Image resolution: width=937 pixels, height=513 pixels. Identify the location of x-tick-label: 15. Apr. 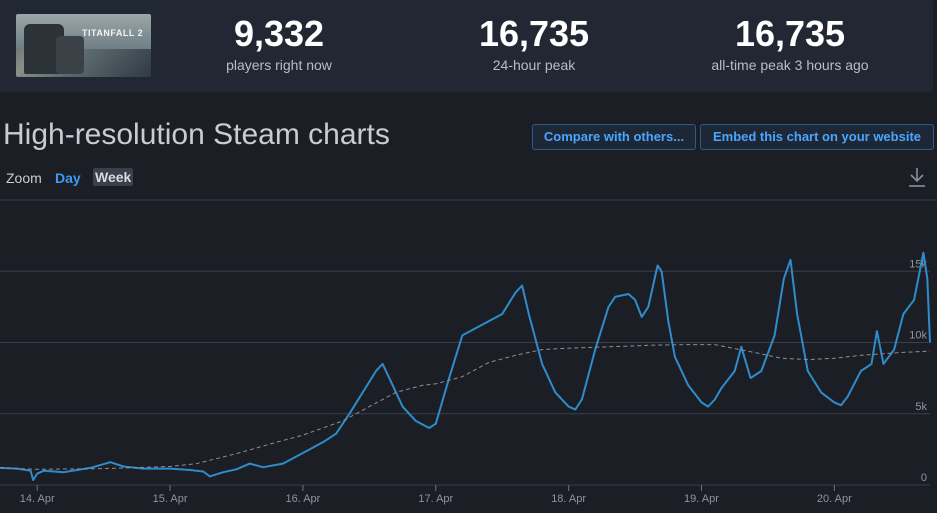
(170, 499).